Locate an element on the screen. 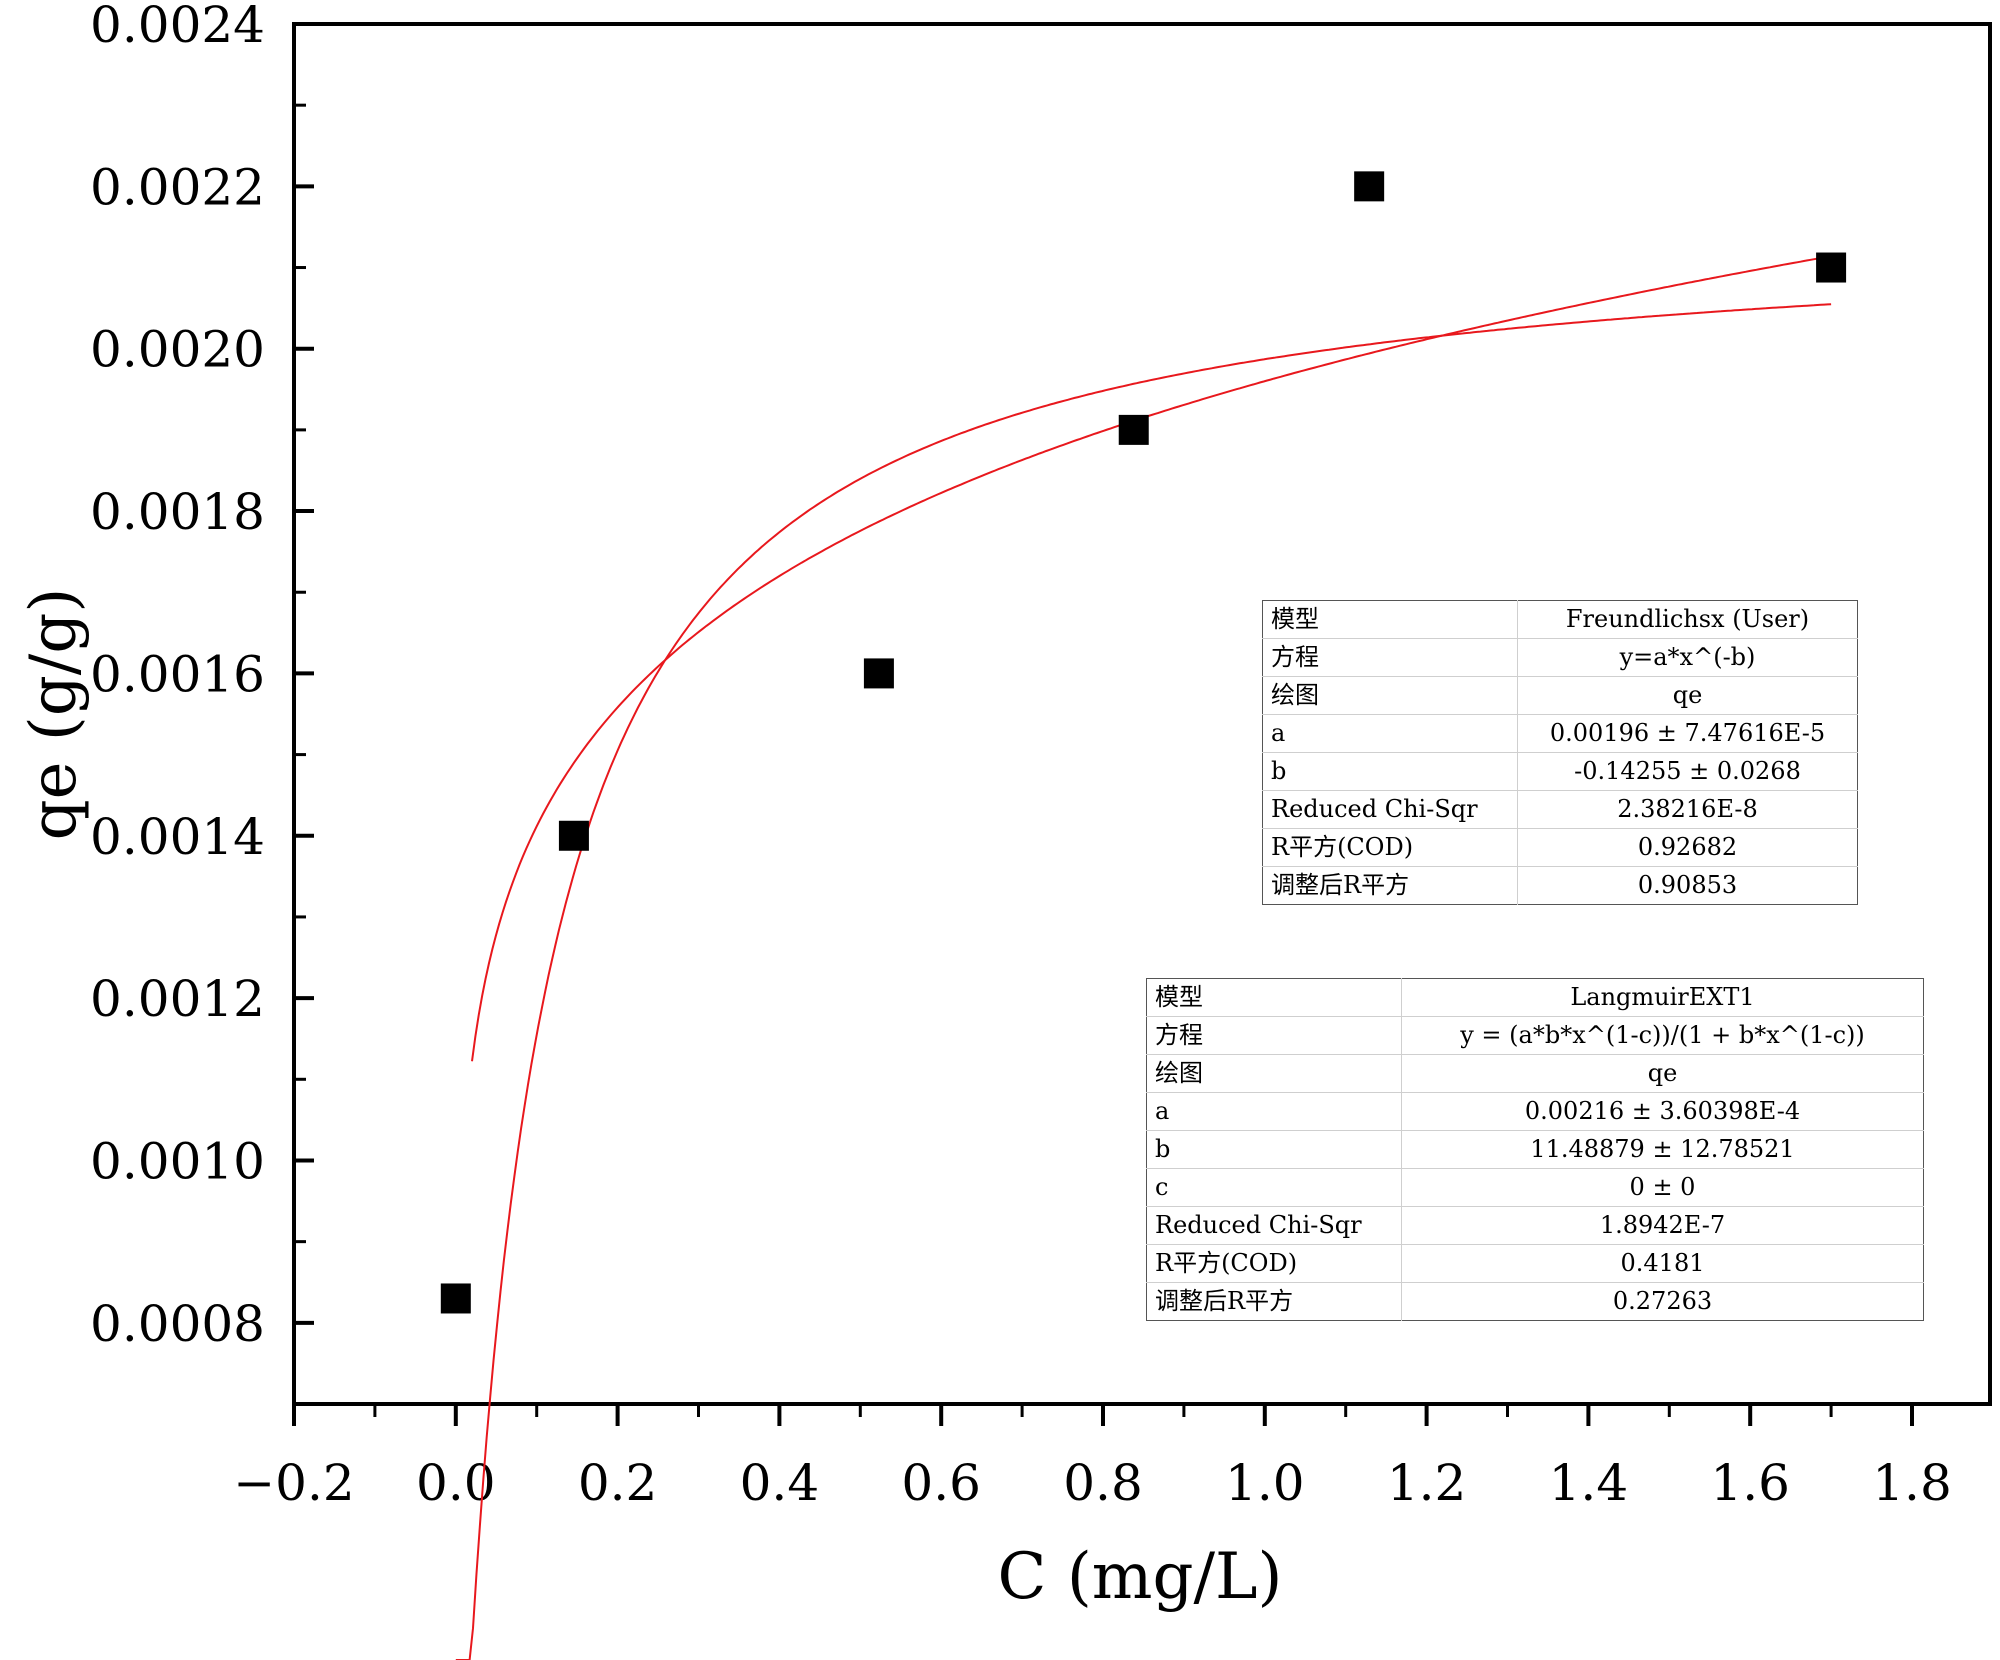  table-row: Reduced Chi-Sqr 1.8942E-7 is located at coordinates (1535, 1225).